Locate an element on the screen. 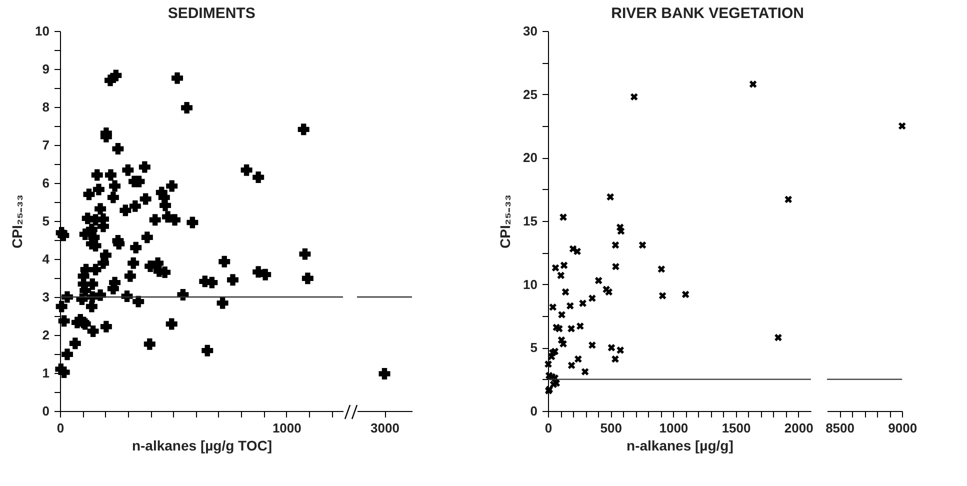  y-tick-label: 1 is located at coordinates (46, 373).